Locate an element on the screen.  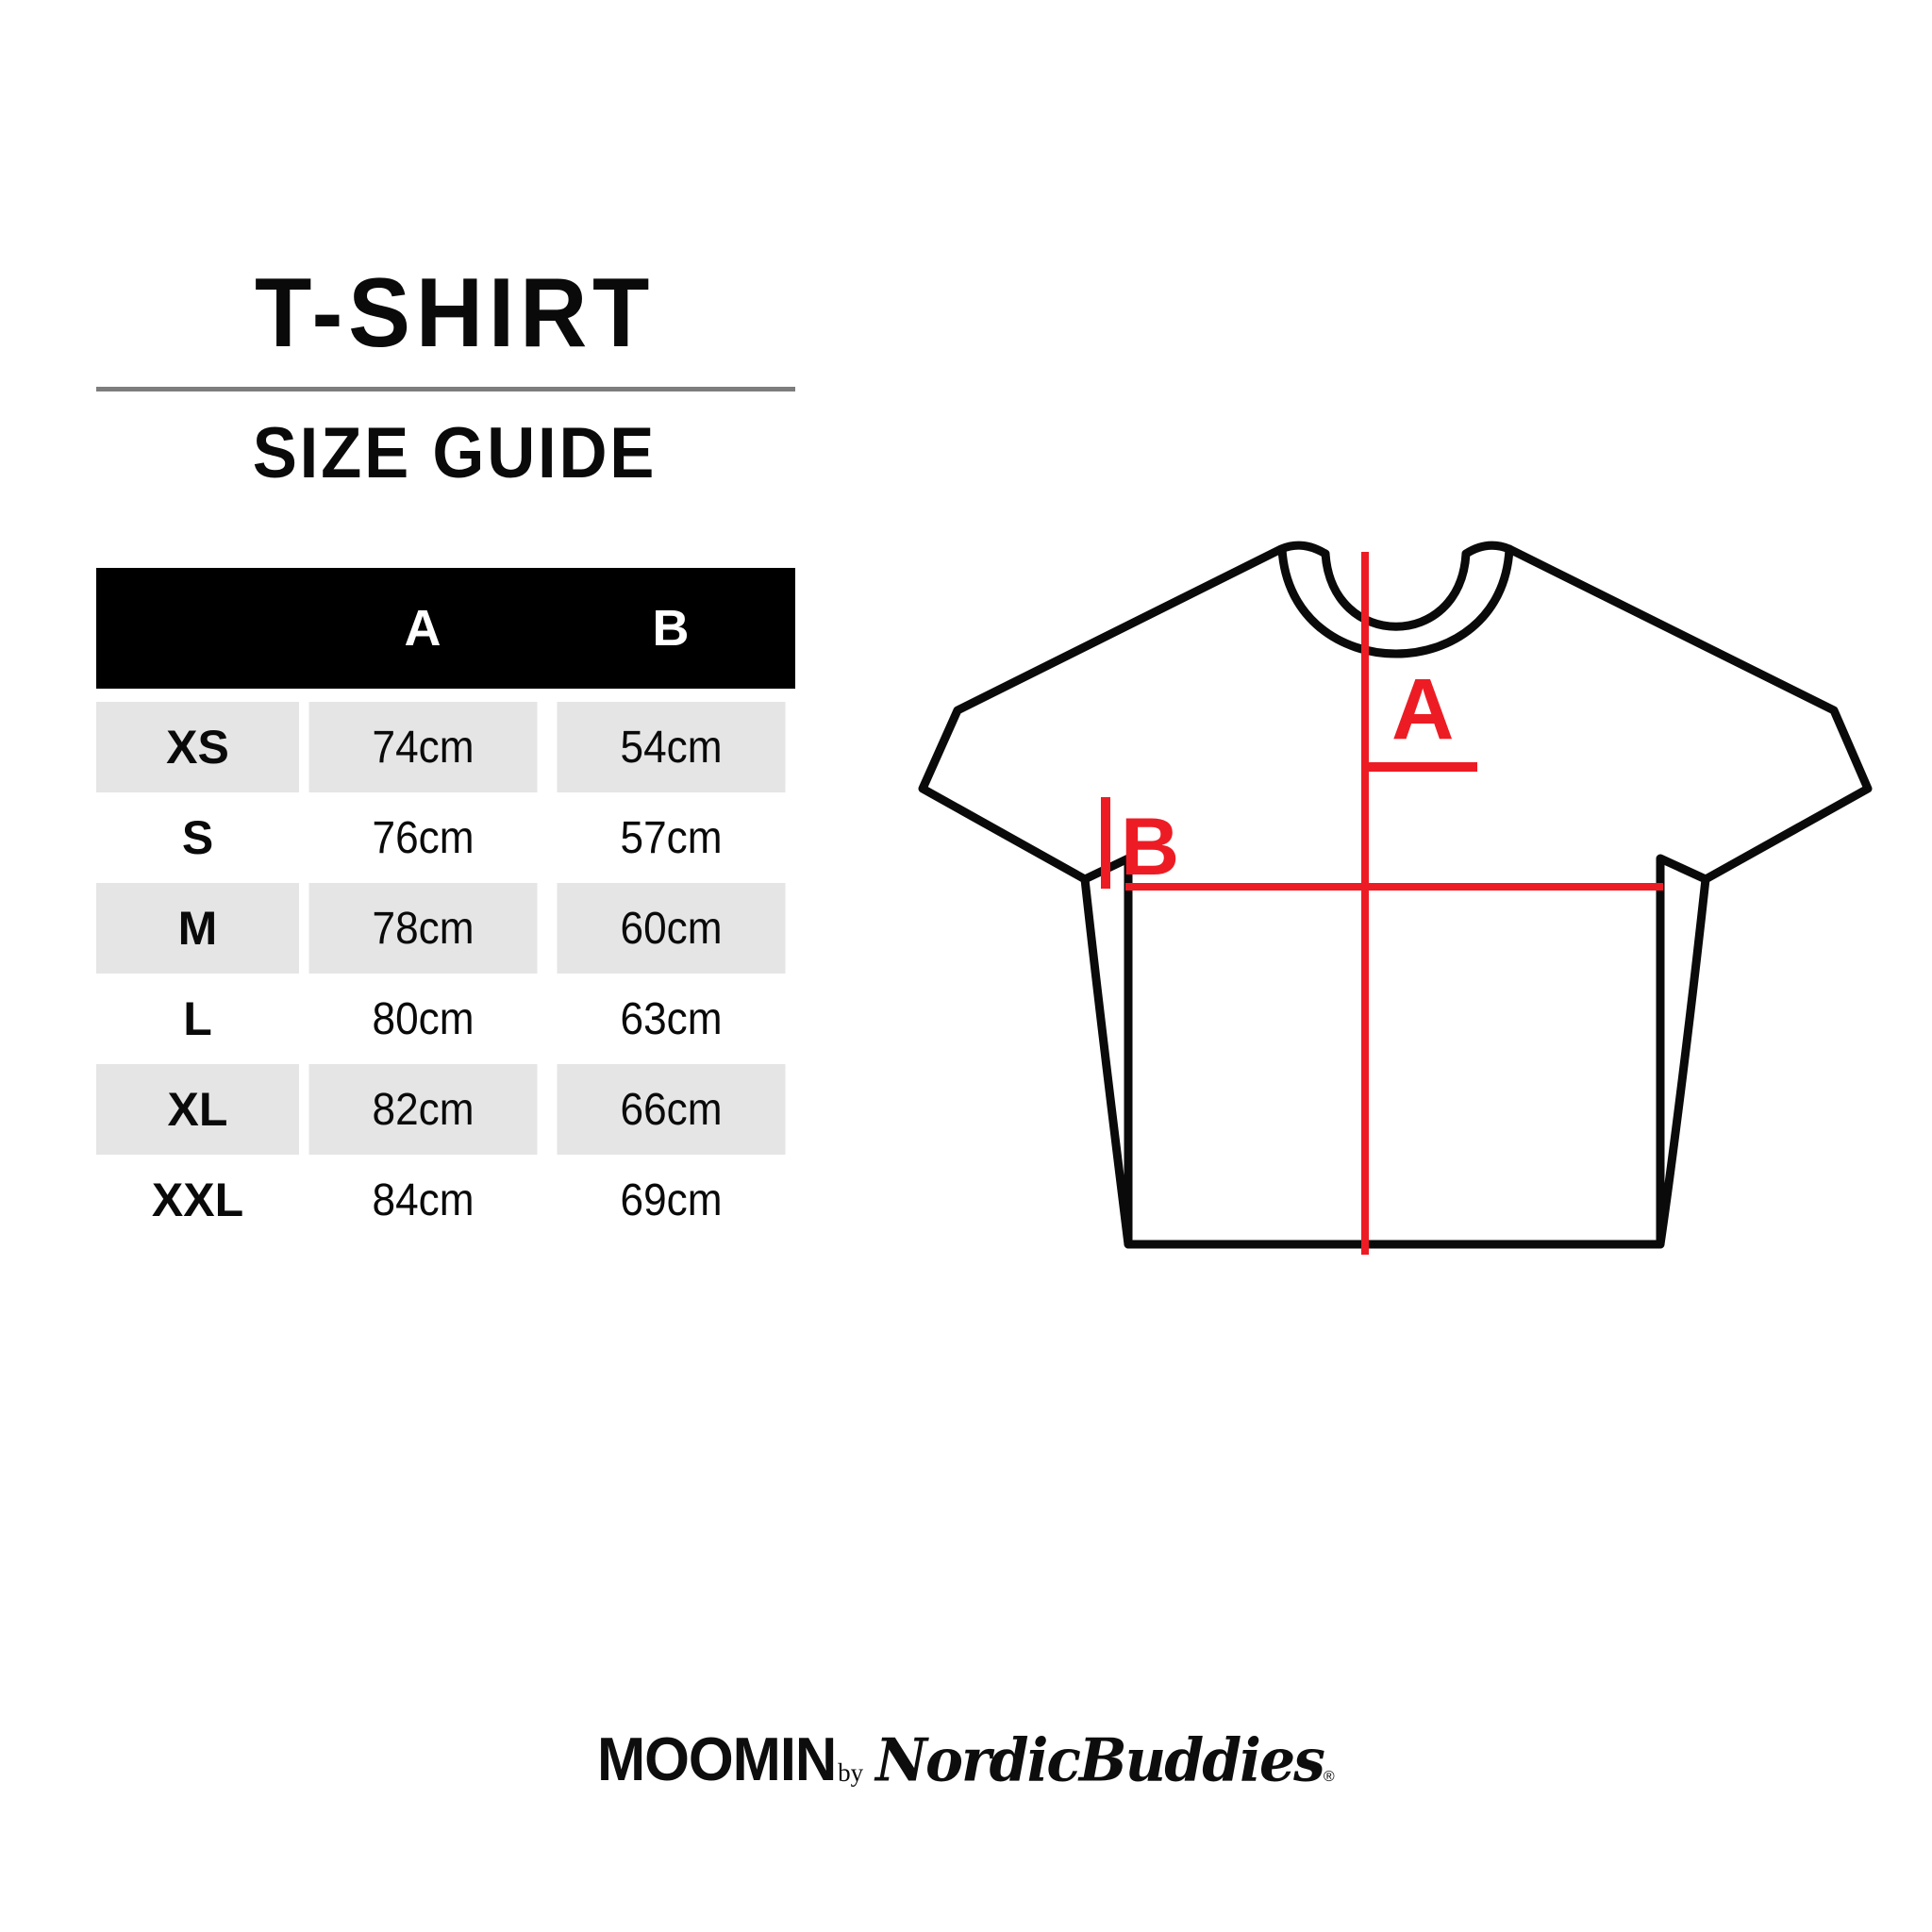
brand-logo: MOOMIN by NordicBuddies ® is located at coordinates (966, 1761).